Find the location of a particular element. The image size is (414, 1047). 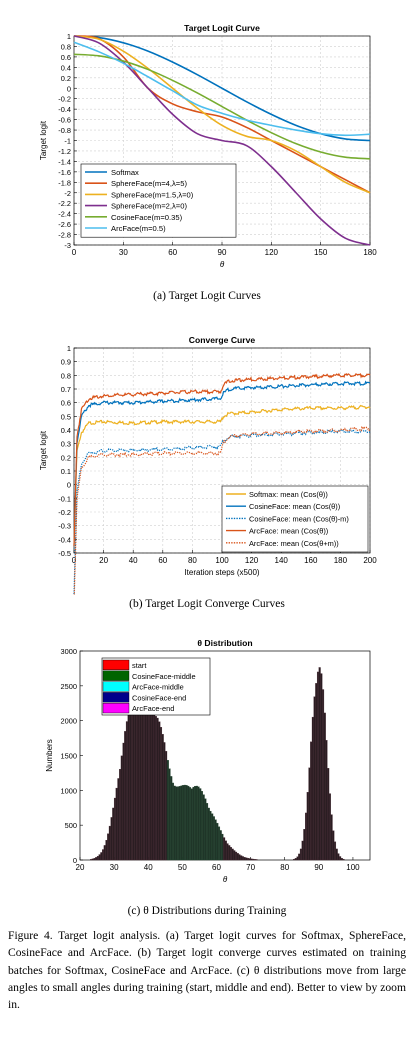

legend-label: CosineFace(m=0.35) is located at coordinates (147, 217).